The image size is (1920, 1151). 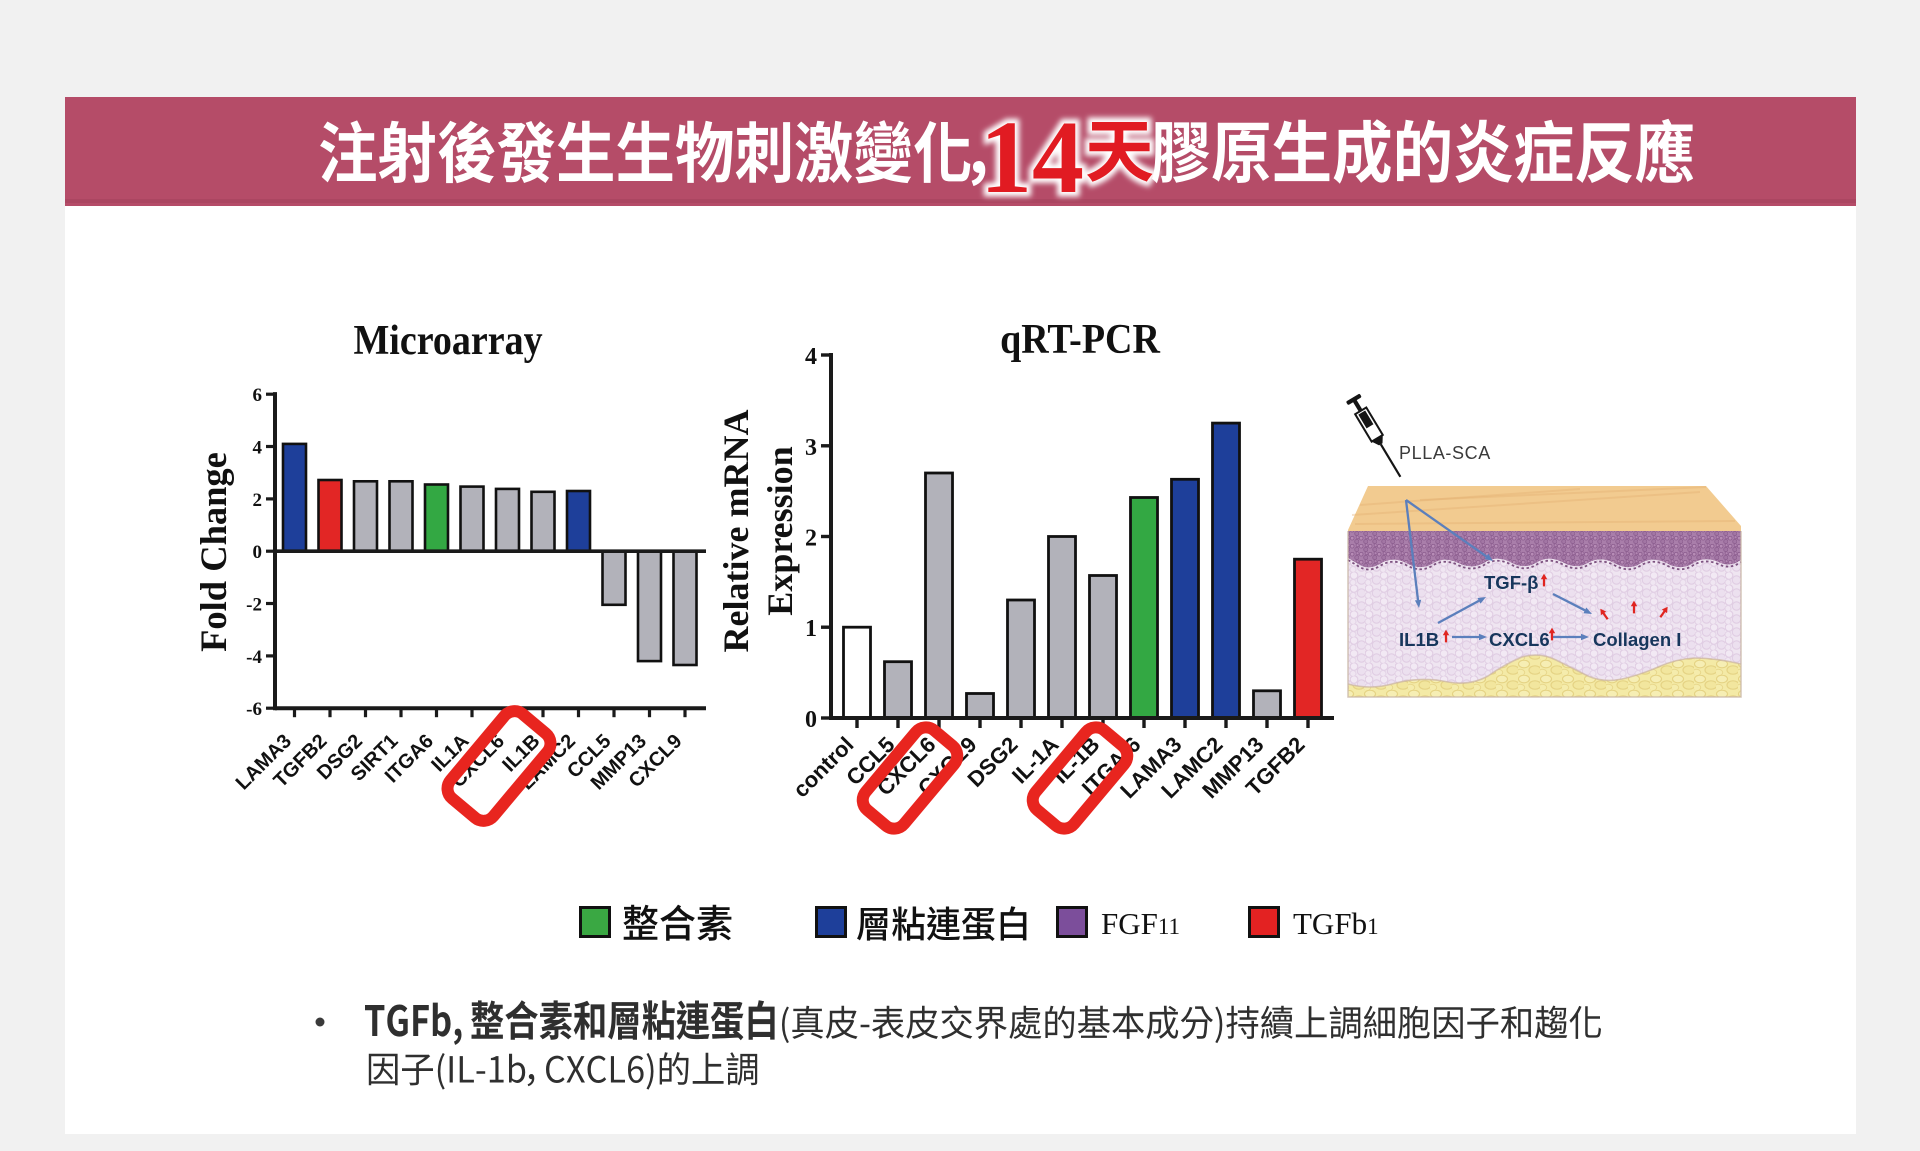 What do you see at coordinates (1511, 582) in the screenshot?
I see `svg-text: TGF-β` at bounding box center [1511, 582].